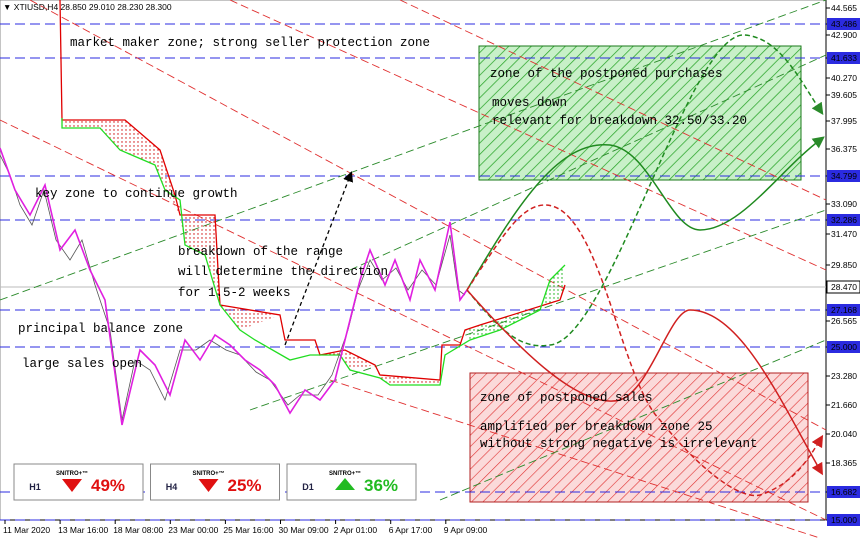 This screenshot has height=538, width=860. Describe the element at coordinates (844, 35) in the screenshot. I see `price-label: 42.900` at that location.